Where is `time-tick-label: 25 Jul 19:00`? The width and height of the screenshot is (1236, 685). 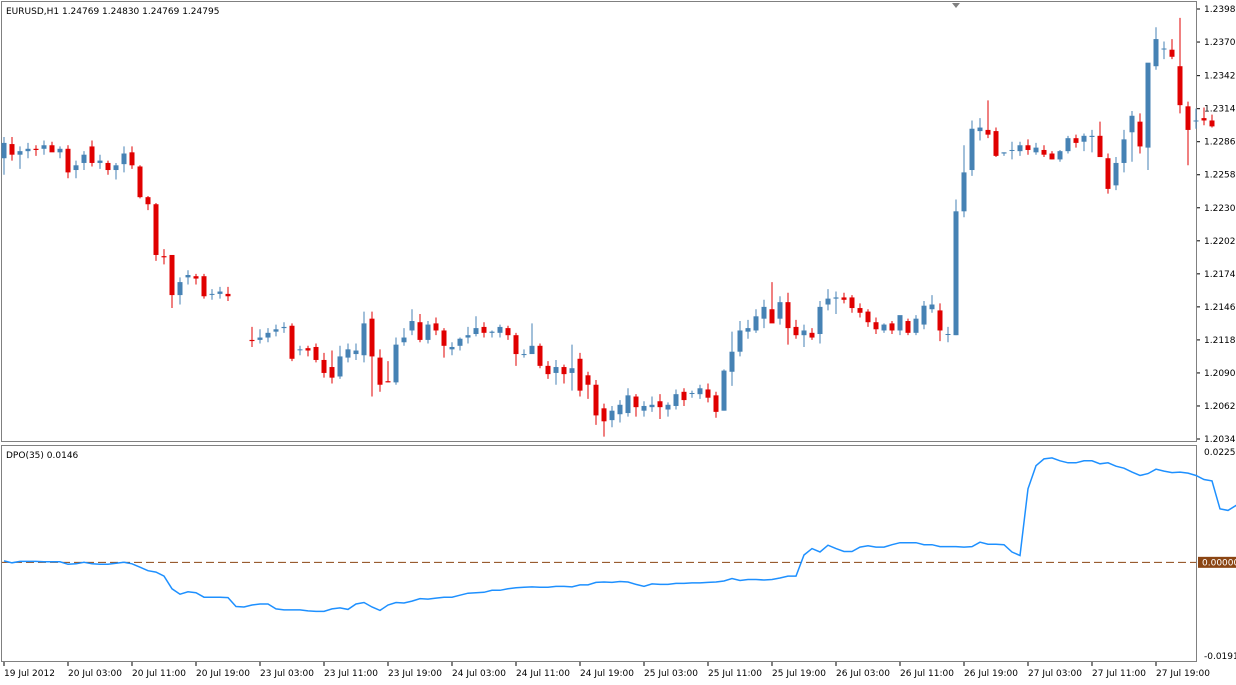 time-tick-label: 25 Jul 19:00 is located at coordinates (799, 674).